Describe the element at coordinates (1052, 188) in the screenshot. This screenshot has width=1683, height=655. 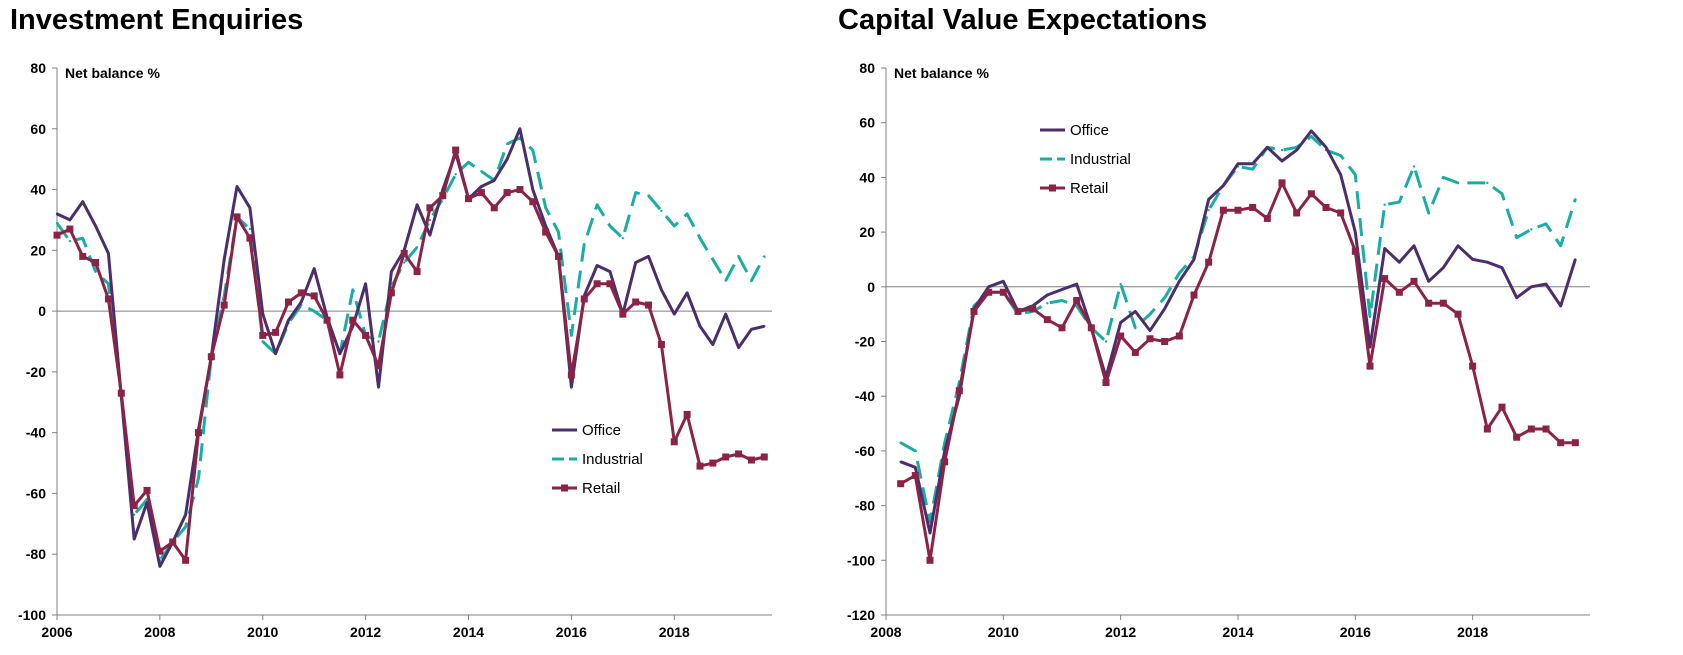
I see `legend-marker-retail` at that location.